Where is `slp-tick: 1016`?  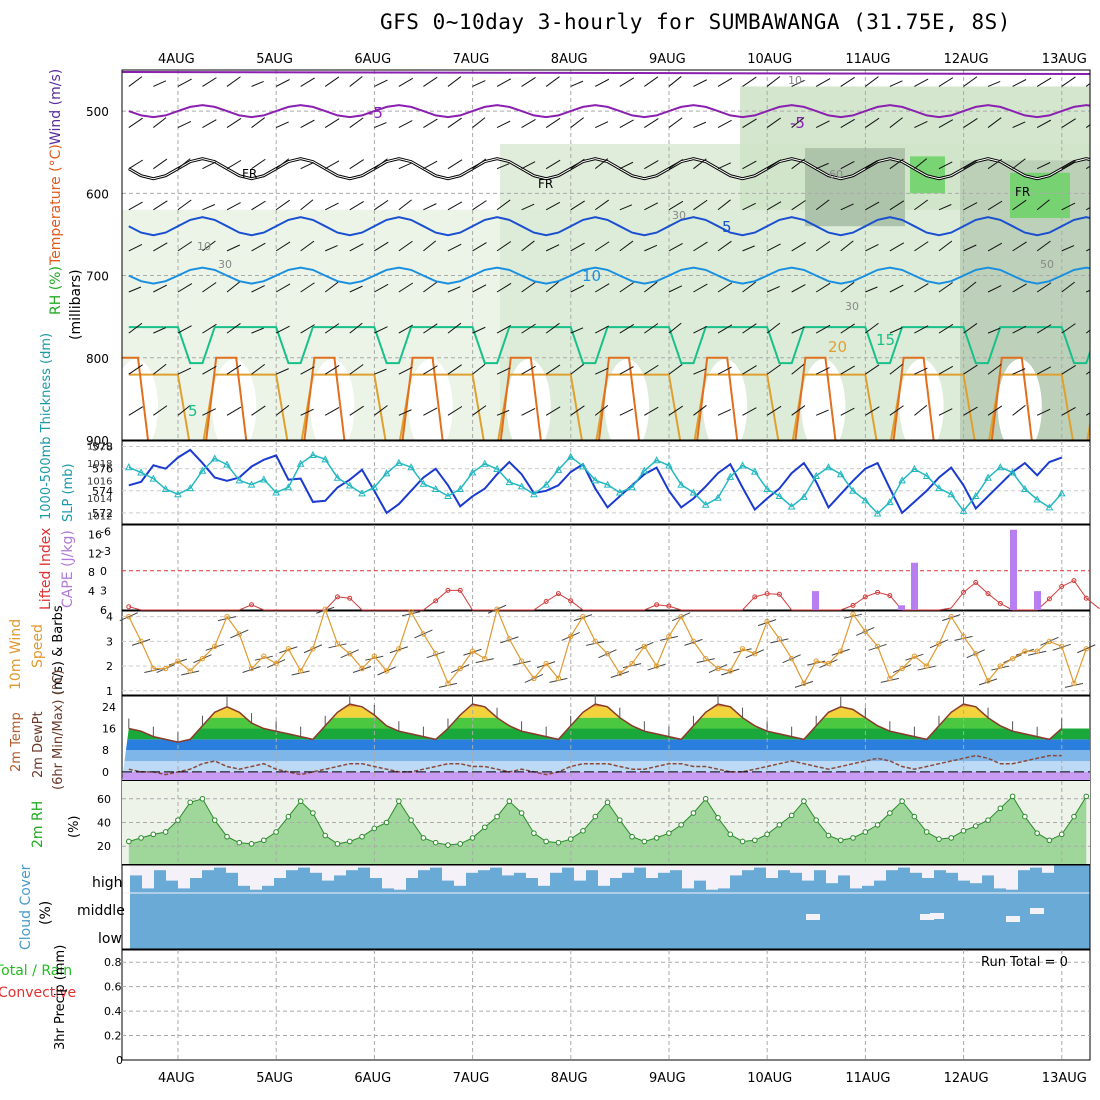
slp-tick: 1016 is located at coordinates (99, 481).